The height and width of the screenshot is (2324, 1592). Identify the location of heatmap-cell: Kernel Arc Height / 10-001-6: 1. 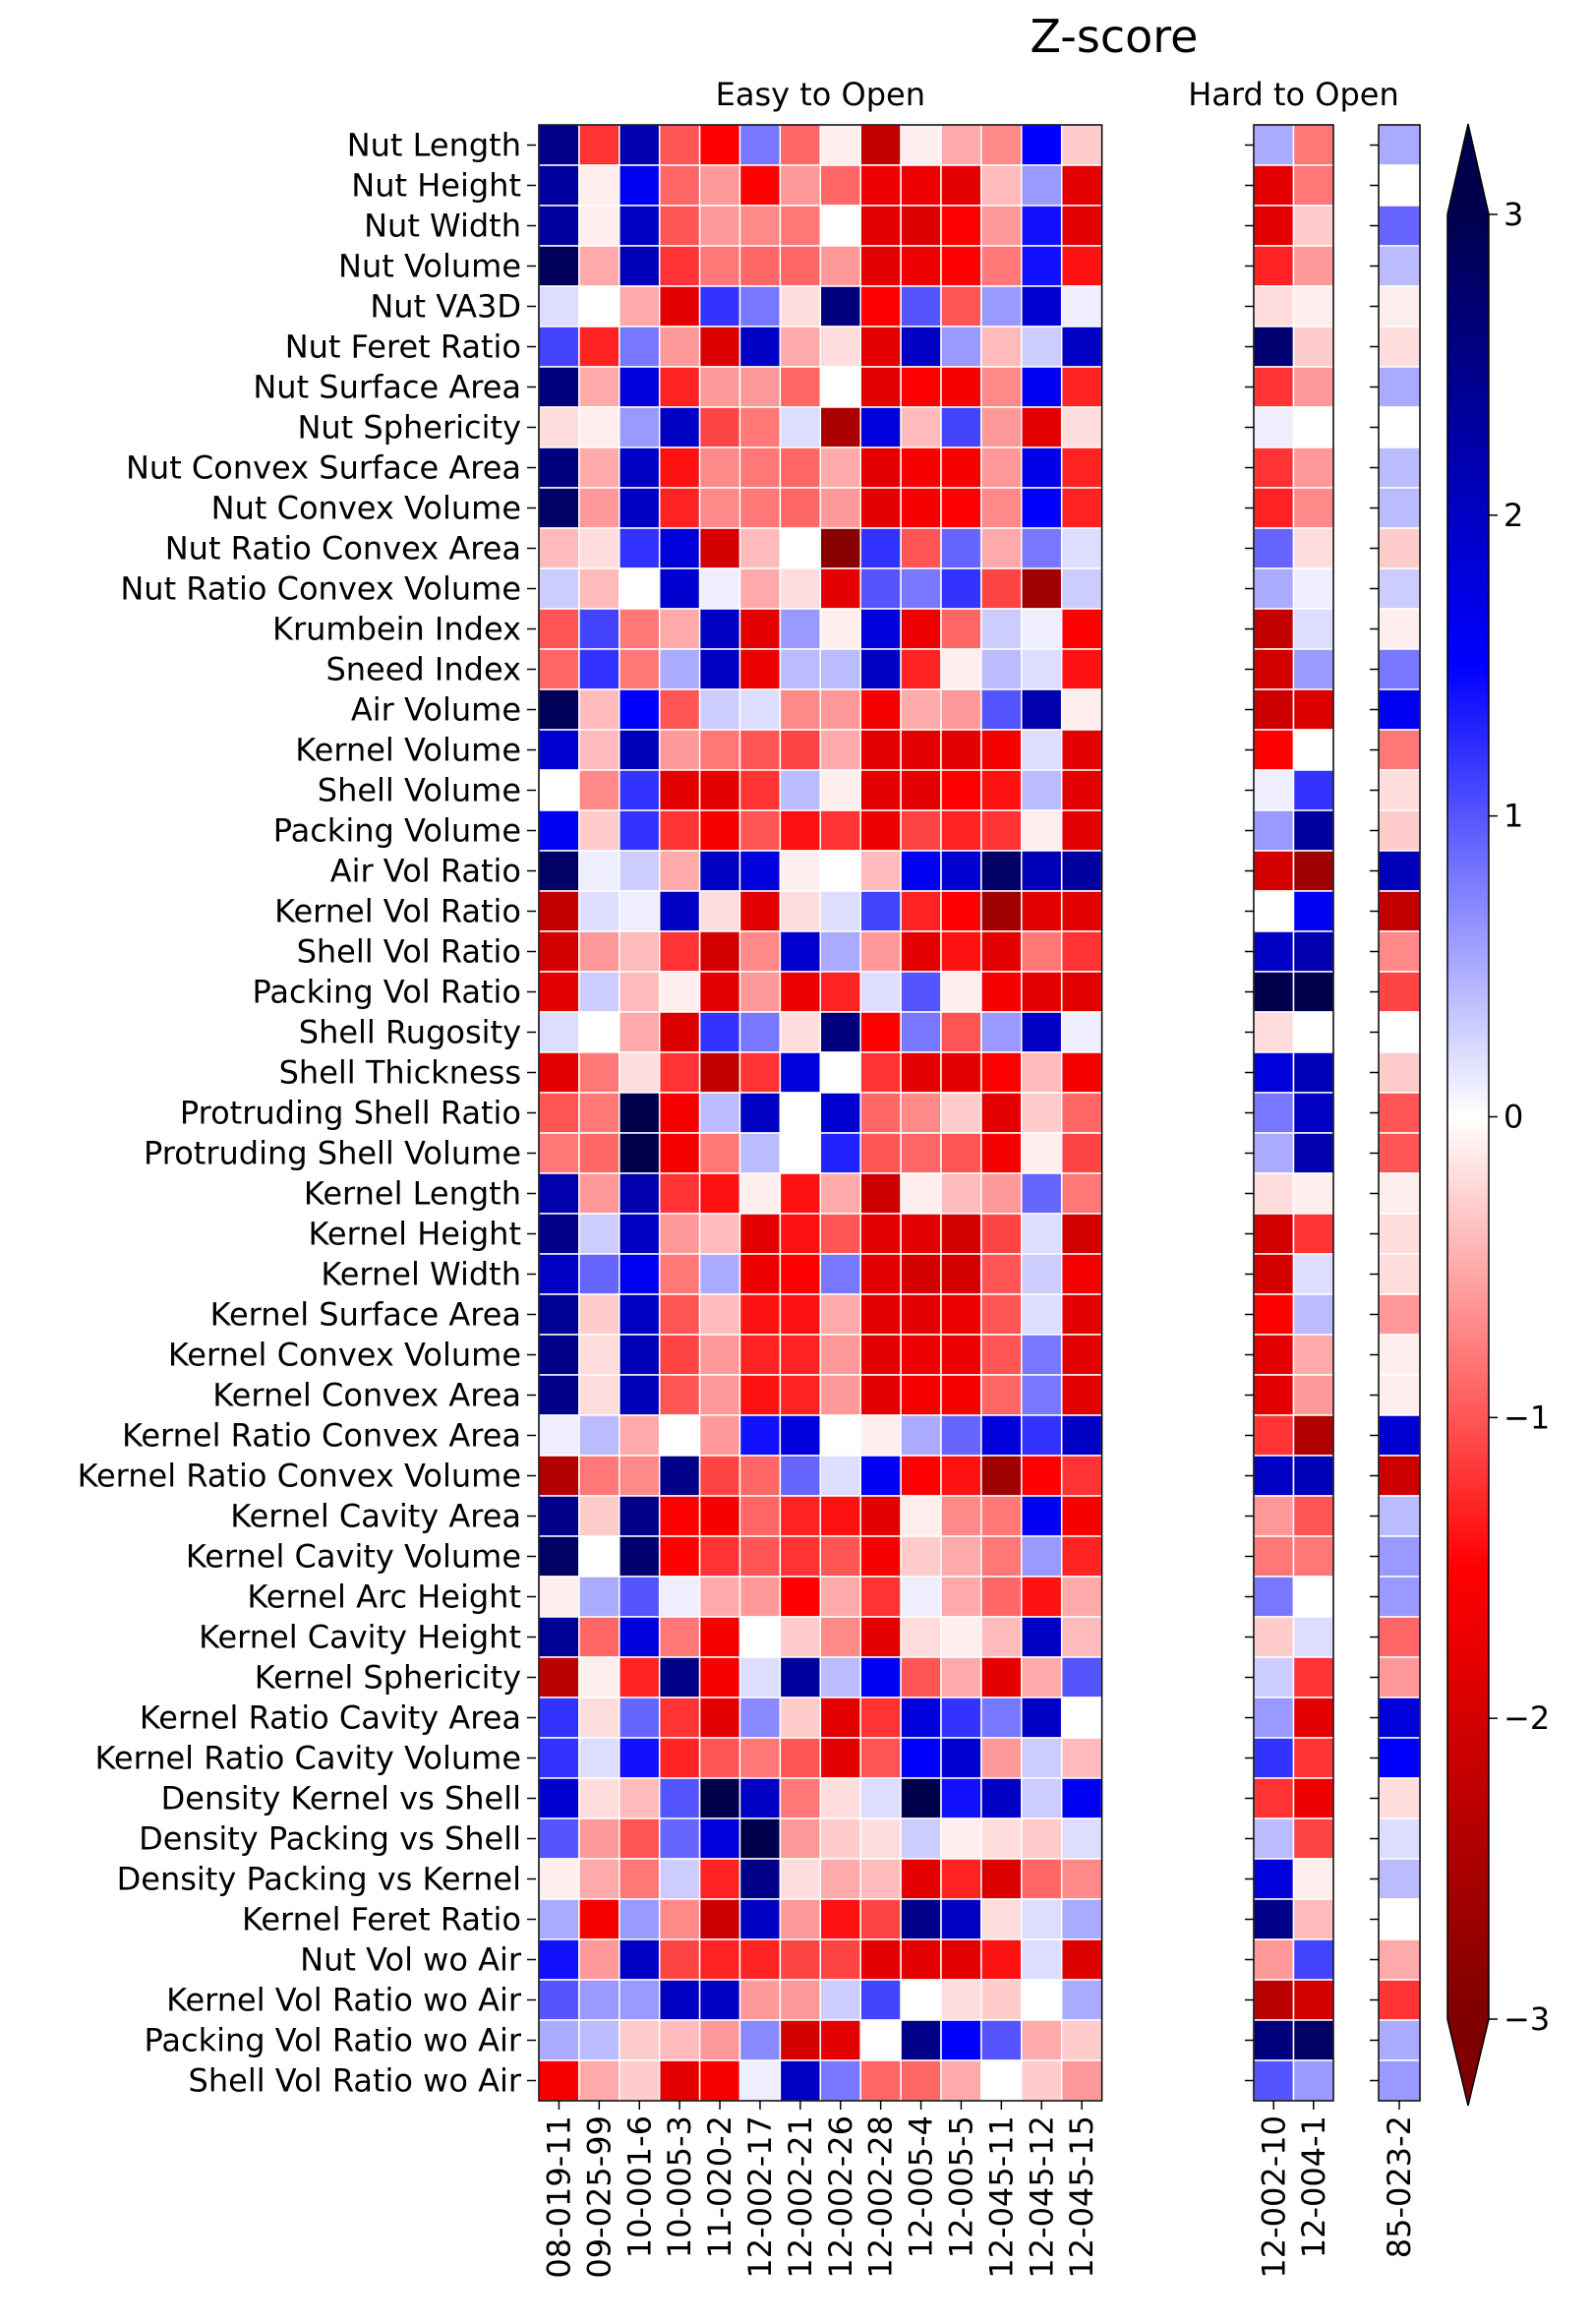
(640, 1597).